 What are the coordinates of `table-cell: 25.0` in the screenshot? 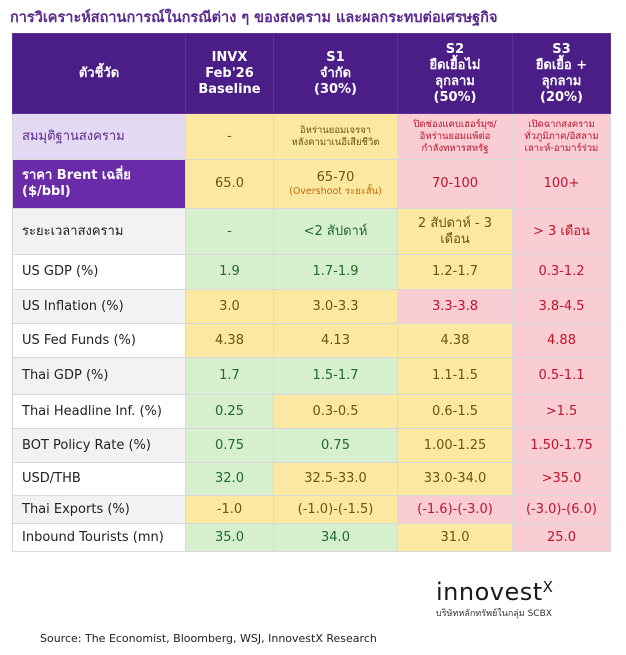 It's located at (561, 537).